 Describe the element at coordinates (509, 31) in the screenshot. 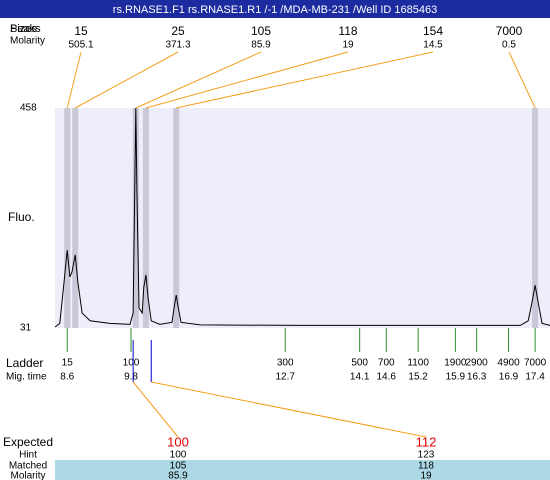

I see `peak-size: 7000` at that location.